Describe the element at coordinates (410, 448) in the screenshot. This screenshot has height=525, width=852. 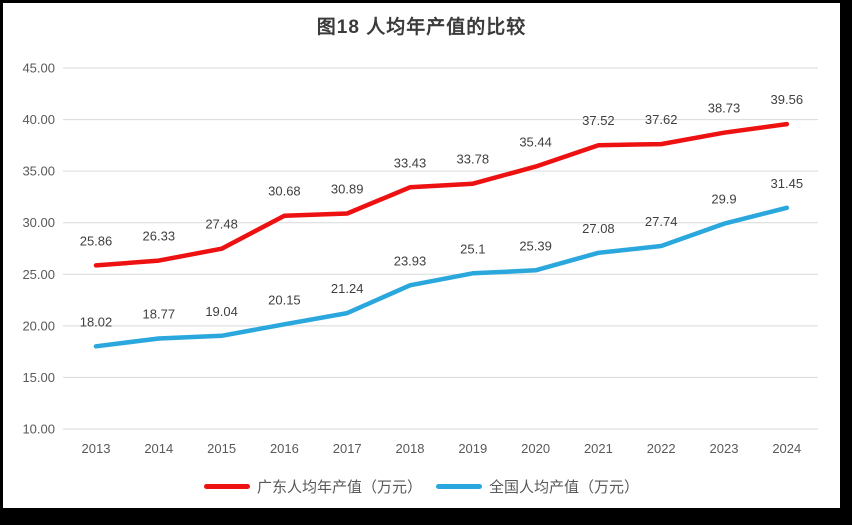
I see `x-axis-tick-label: 2018` at that location.